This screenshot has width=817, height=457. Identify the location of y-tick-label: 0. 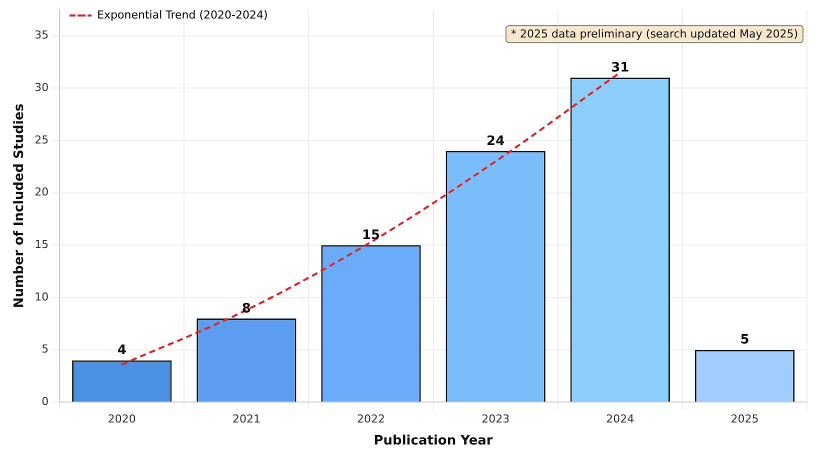
(45, 401).